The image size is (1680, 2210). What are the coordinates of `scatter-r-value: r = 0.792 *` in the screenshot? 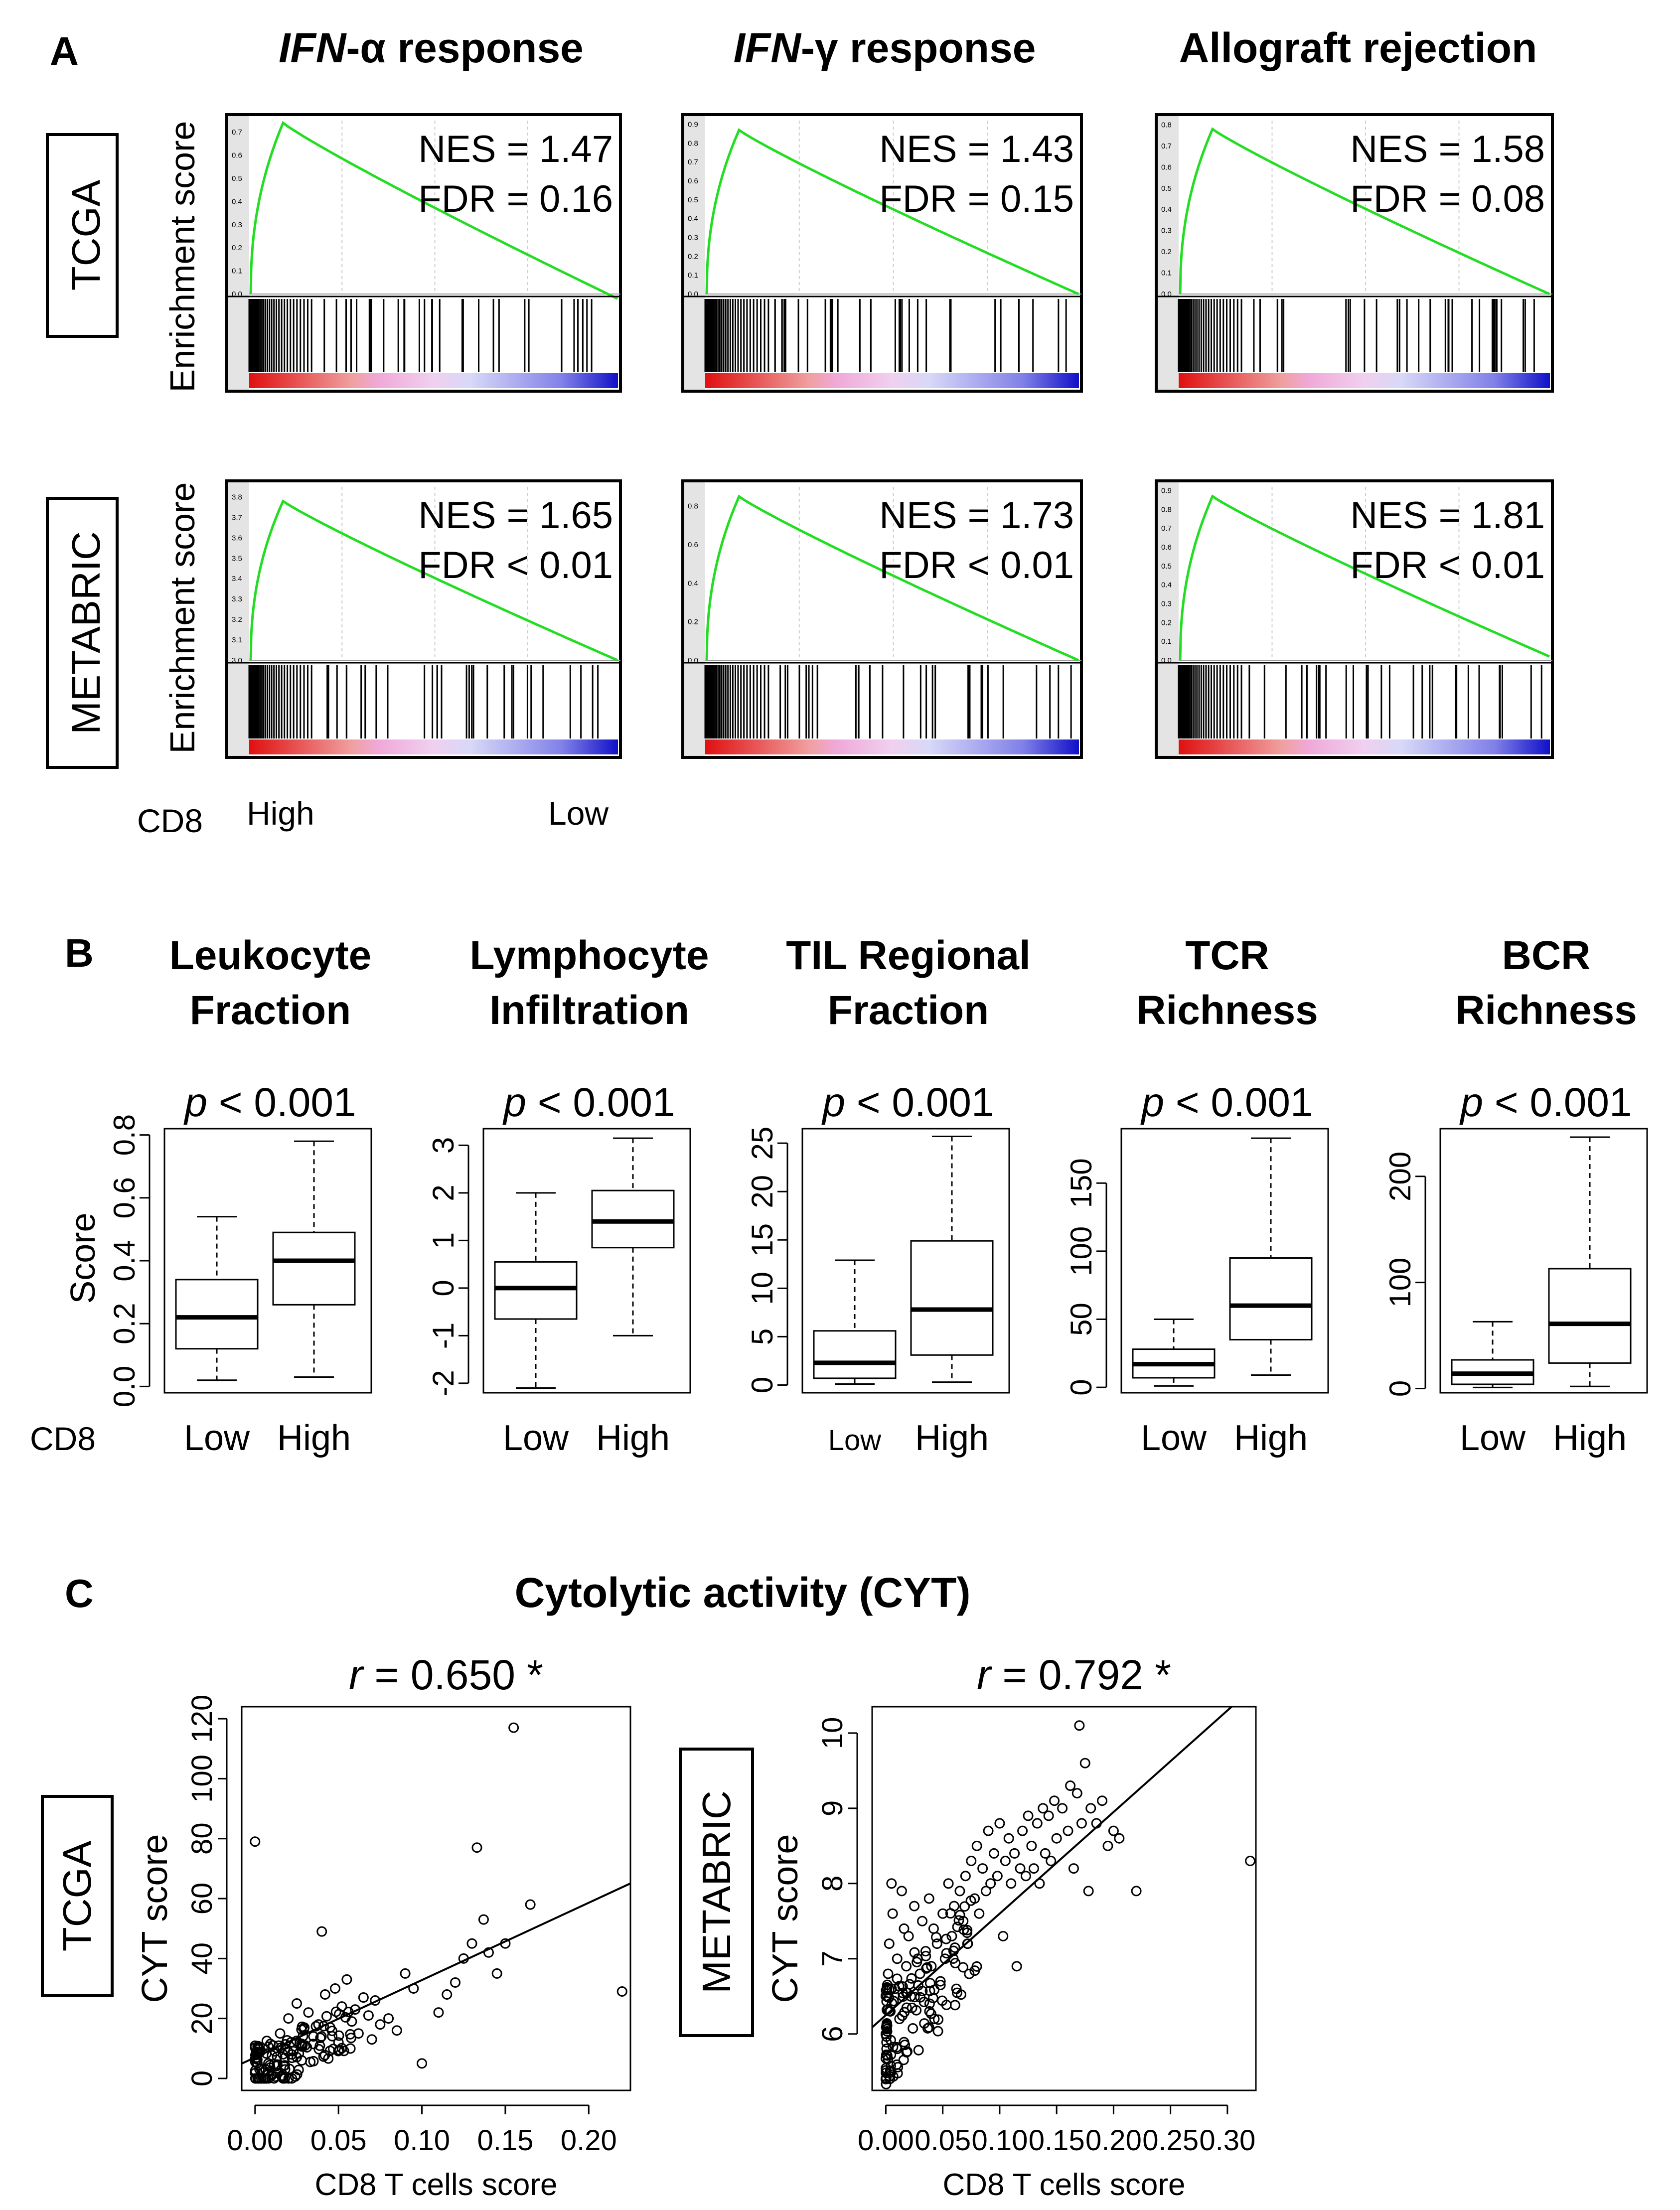 It's located at (1074, 1675).